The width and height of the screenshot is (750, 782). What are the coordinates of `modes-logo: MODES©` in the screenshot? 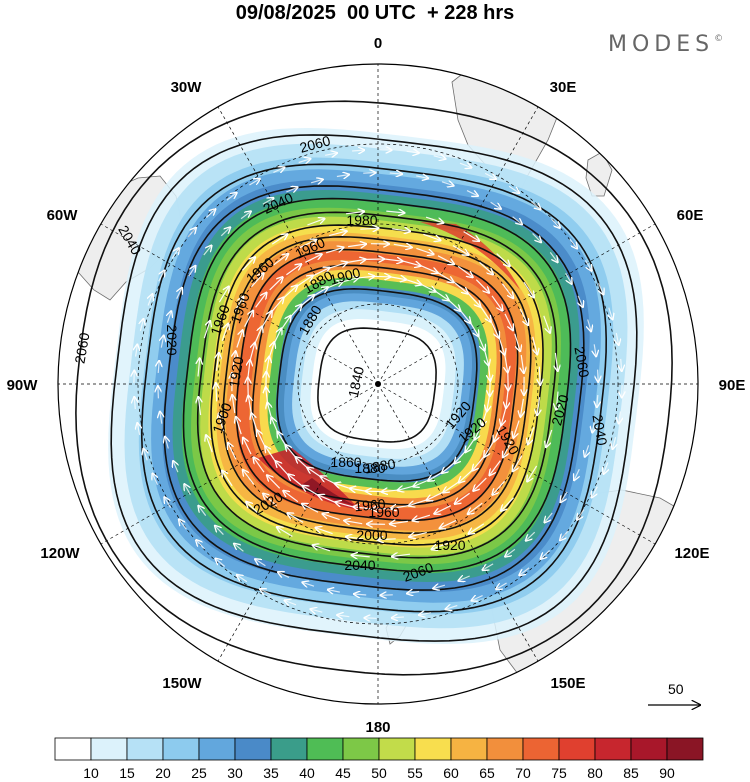 It's located at (665, 44).